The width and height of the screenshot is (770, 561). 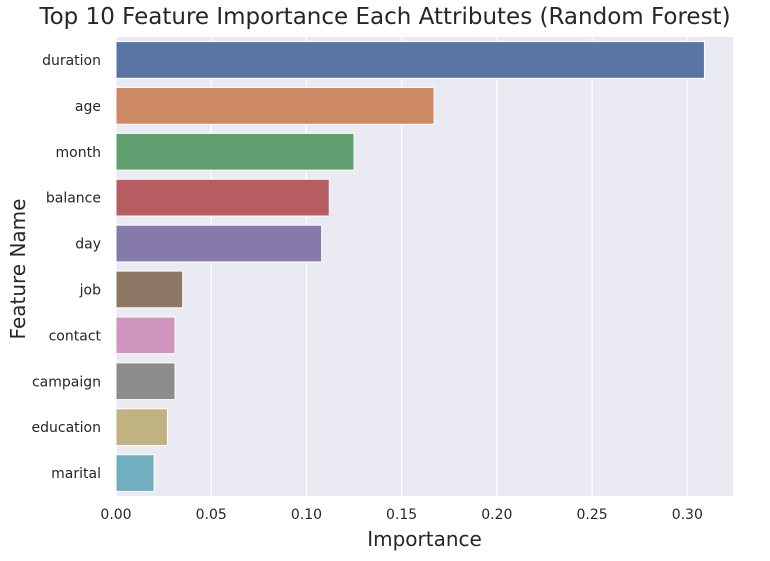 I want to click on y-axis-label: Feature Name, so click(x=18, y=269).